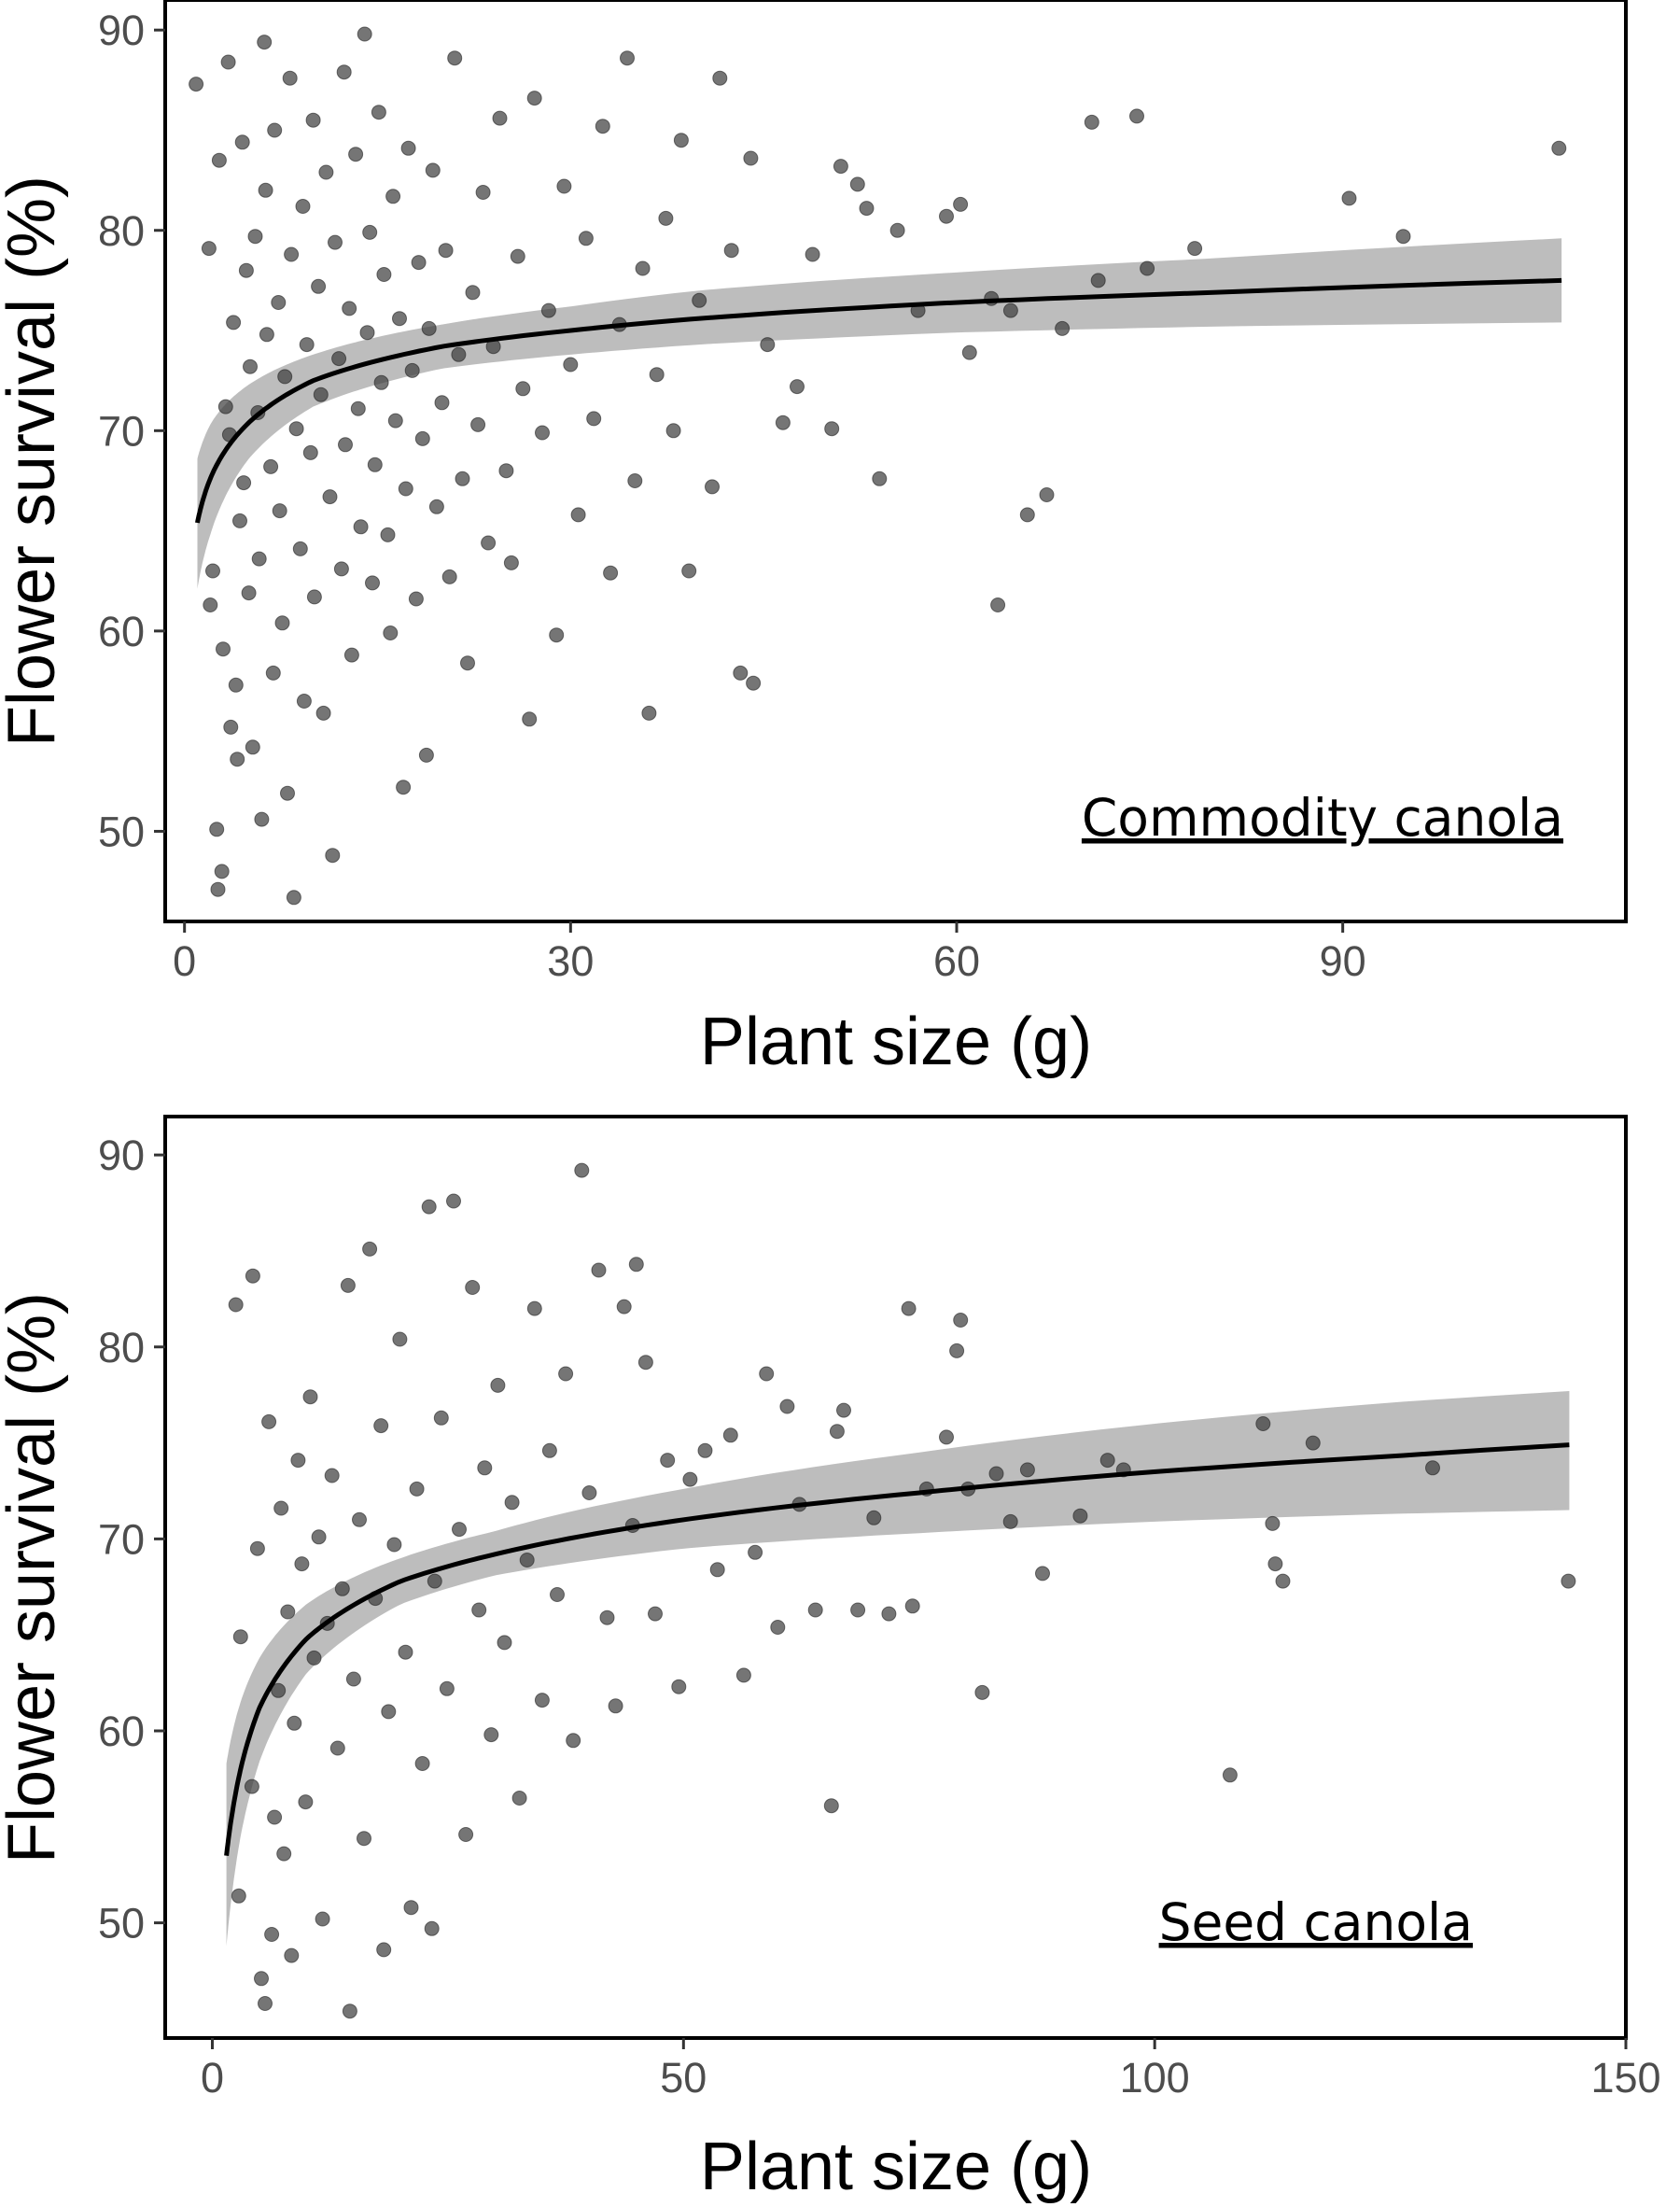  What do you see at coordinates (131, 431) in the screenshot?
I see `y-axis-ticks: 50 60 70 80 90` at bounding box center [131, 431].